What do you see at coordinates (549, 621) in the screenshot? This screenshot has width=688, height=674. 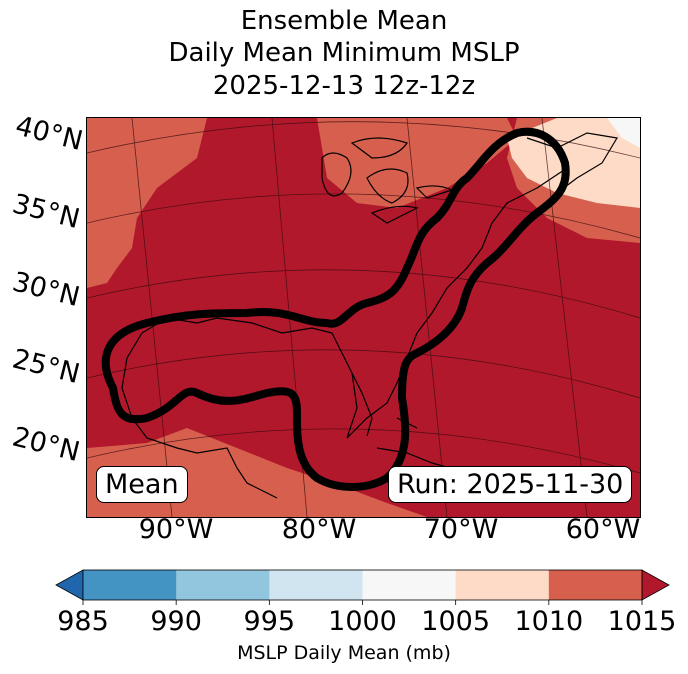 I see `colorbar-tick-label-1010: 1010` at bounding box center [549, 621].